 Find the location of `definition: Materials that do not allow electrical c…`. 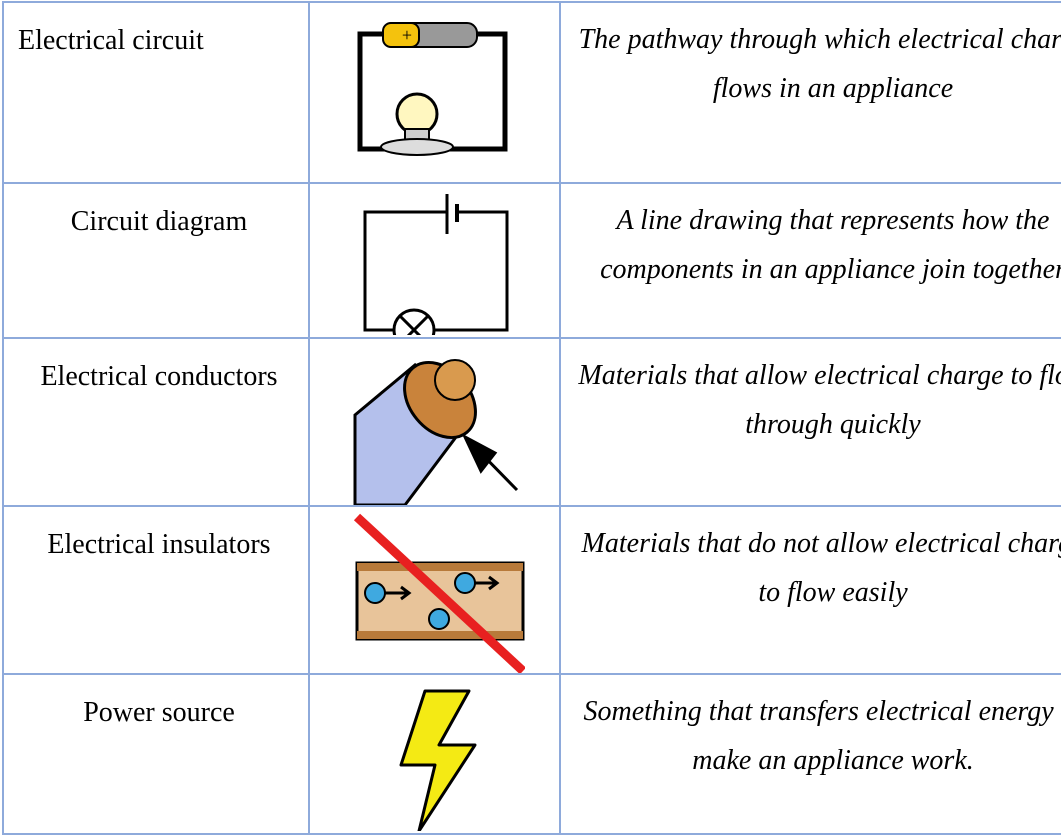

definition: Materials that do not allow electrical c… is located at coordinates (810, 590).